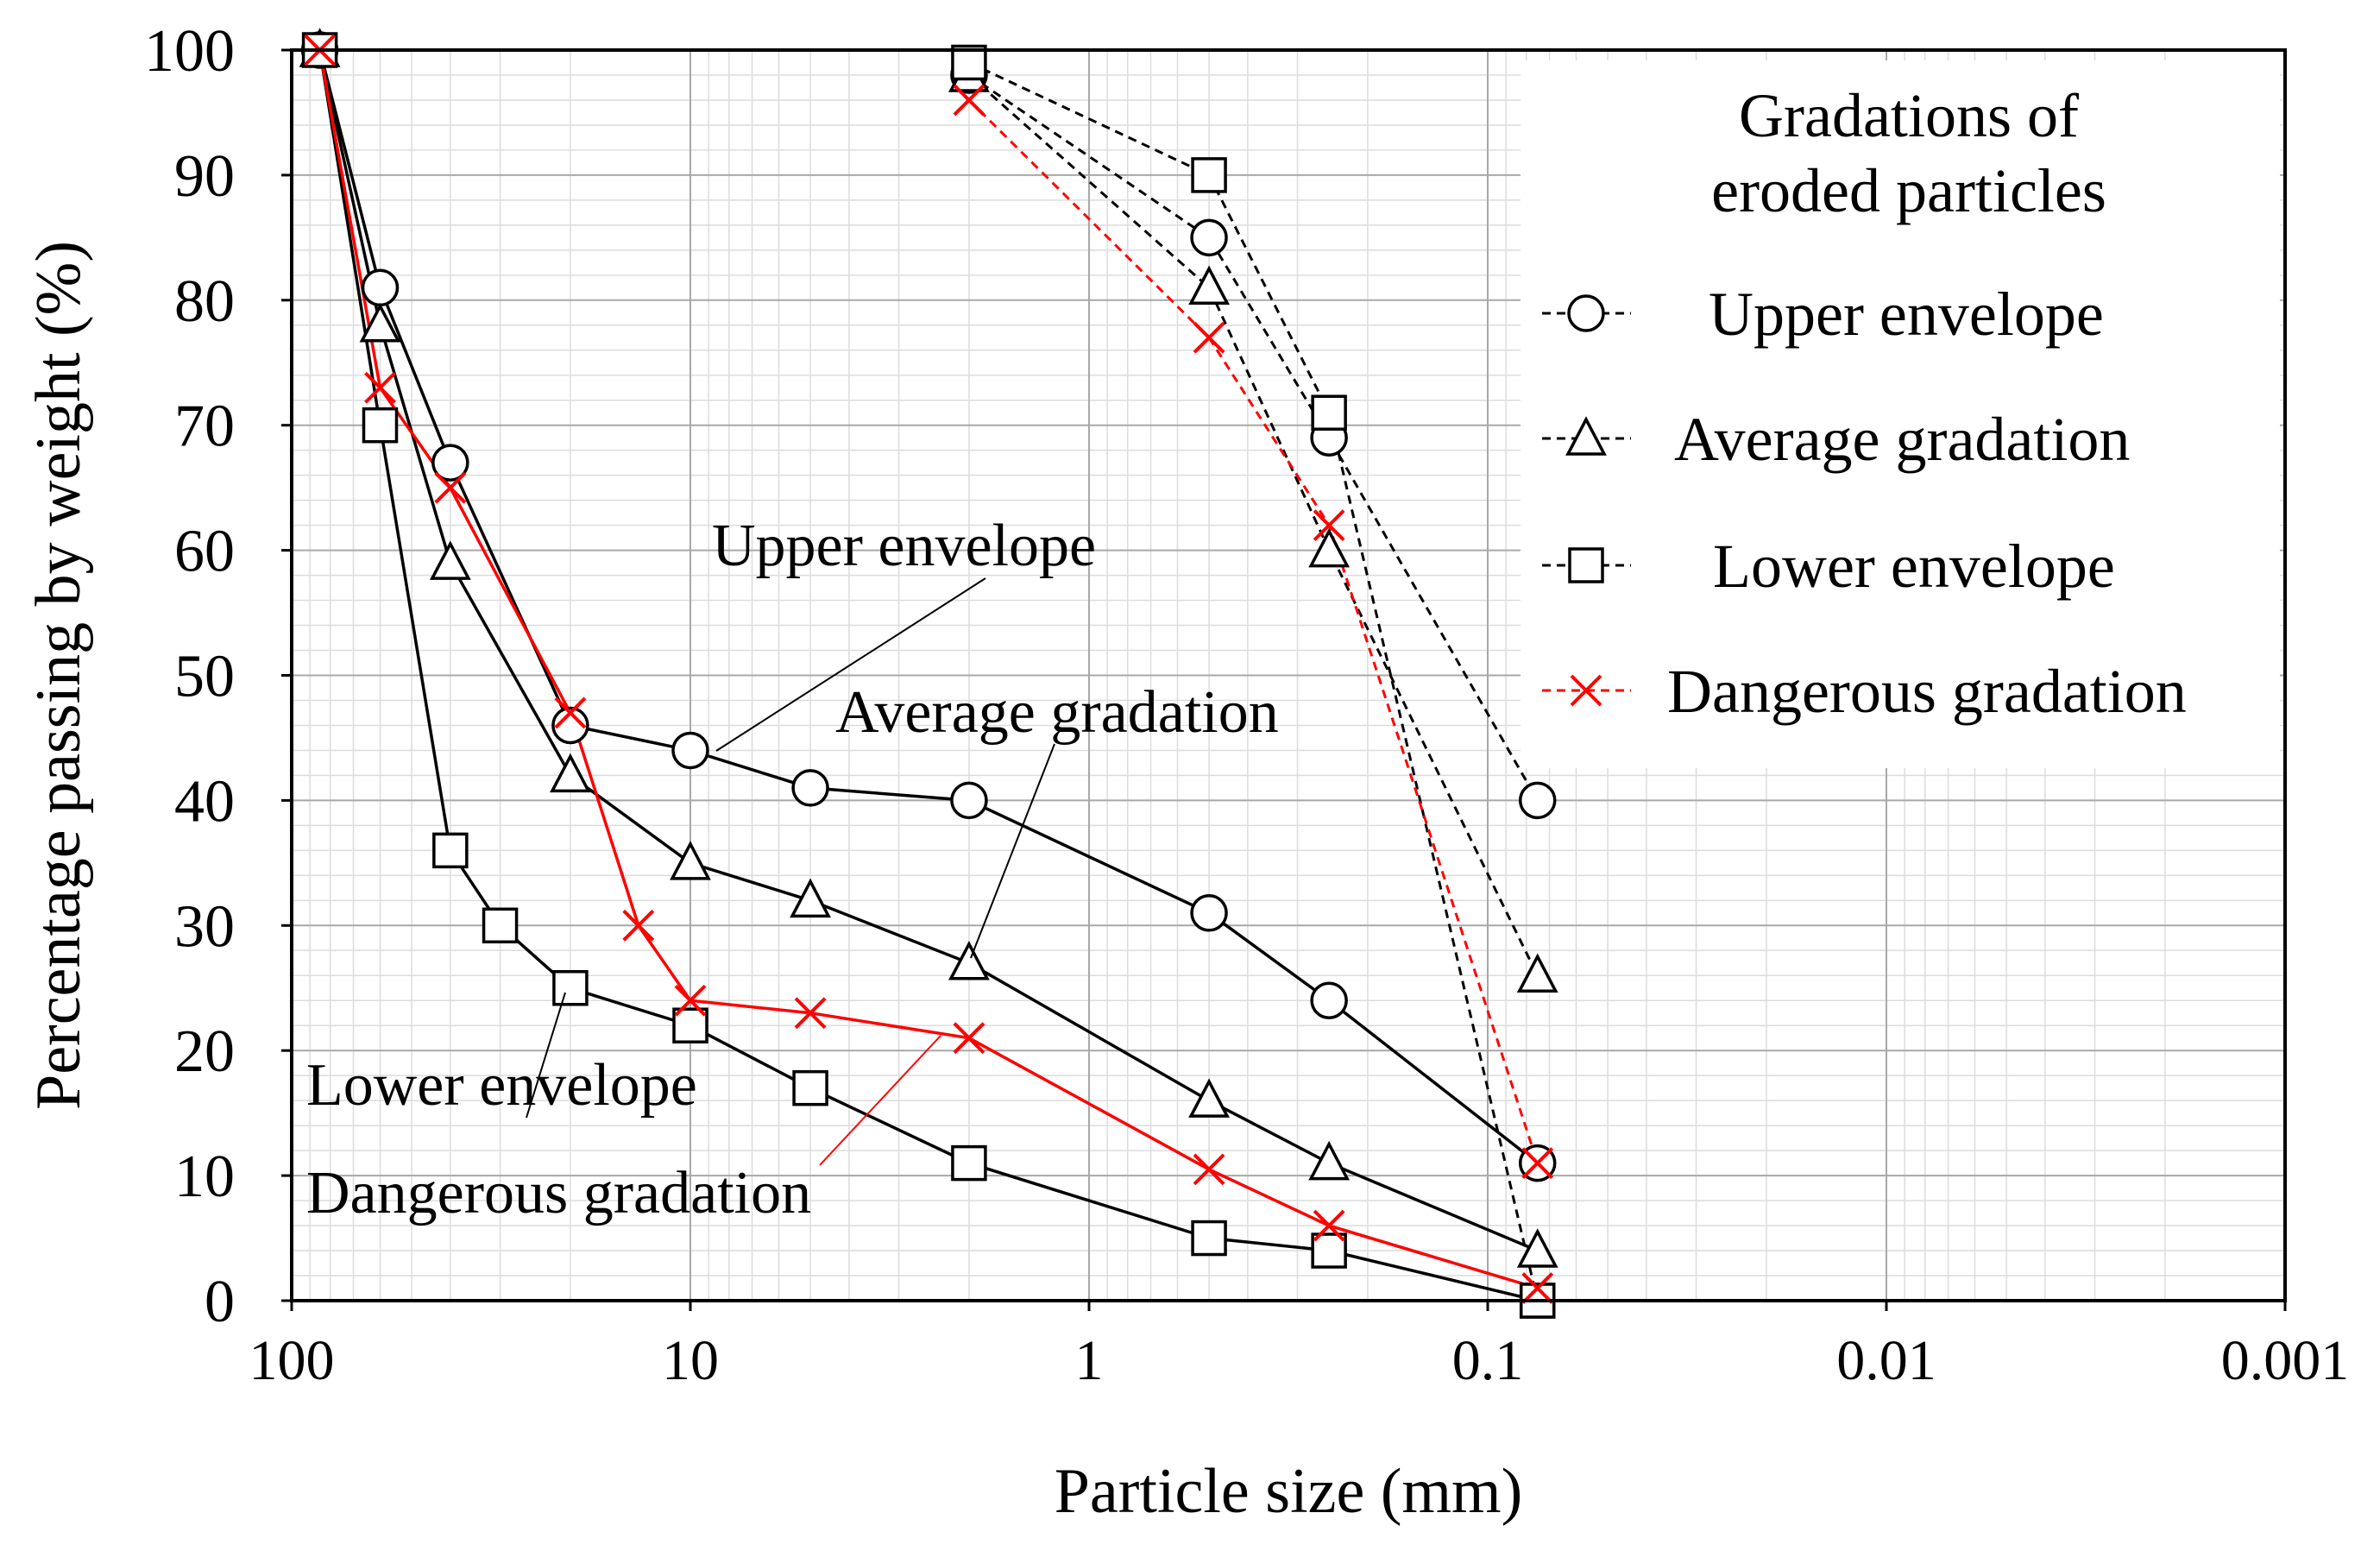  What do you see at coordinates (1907, 314) in the screenshot?
I see `legend-upper-envelope-label: Upper envelope` at bounding box center [1907, 314].